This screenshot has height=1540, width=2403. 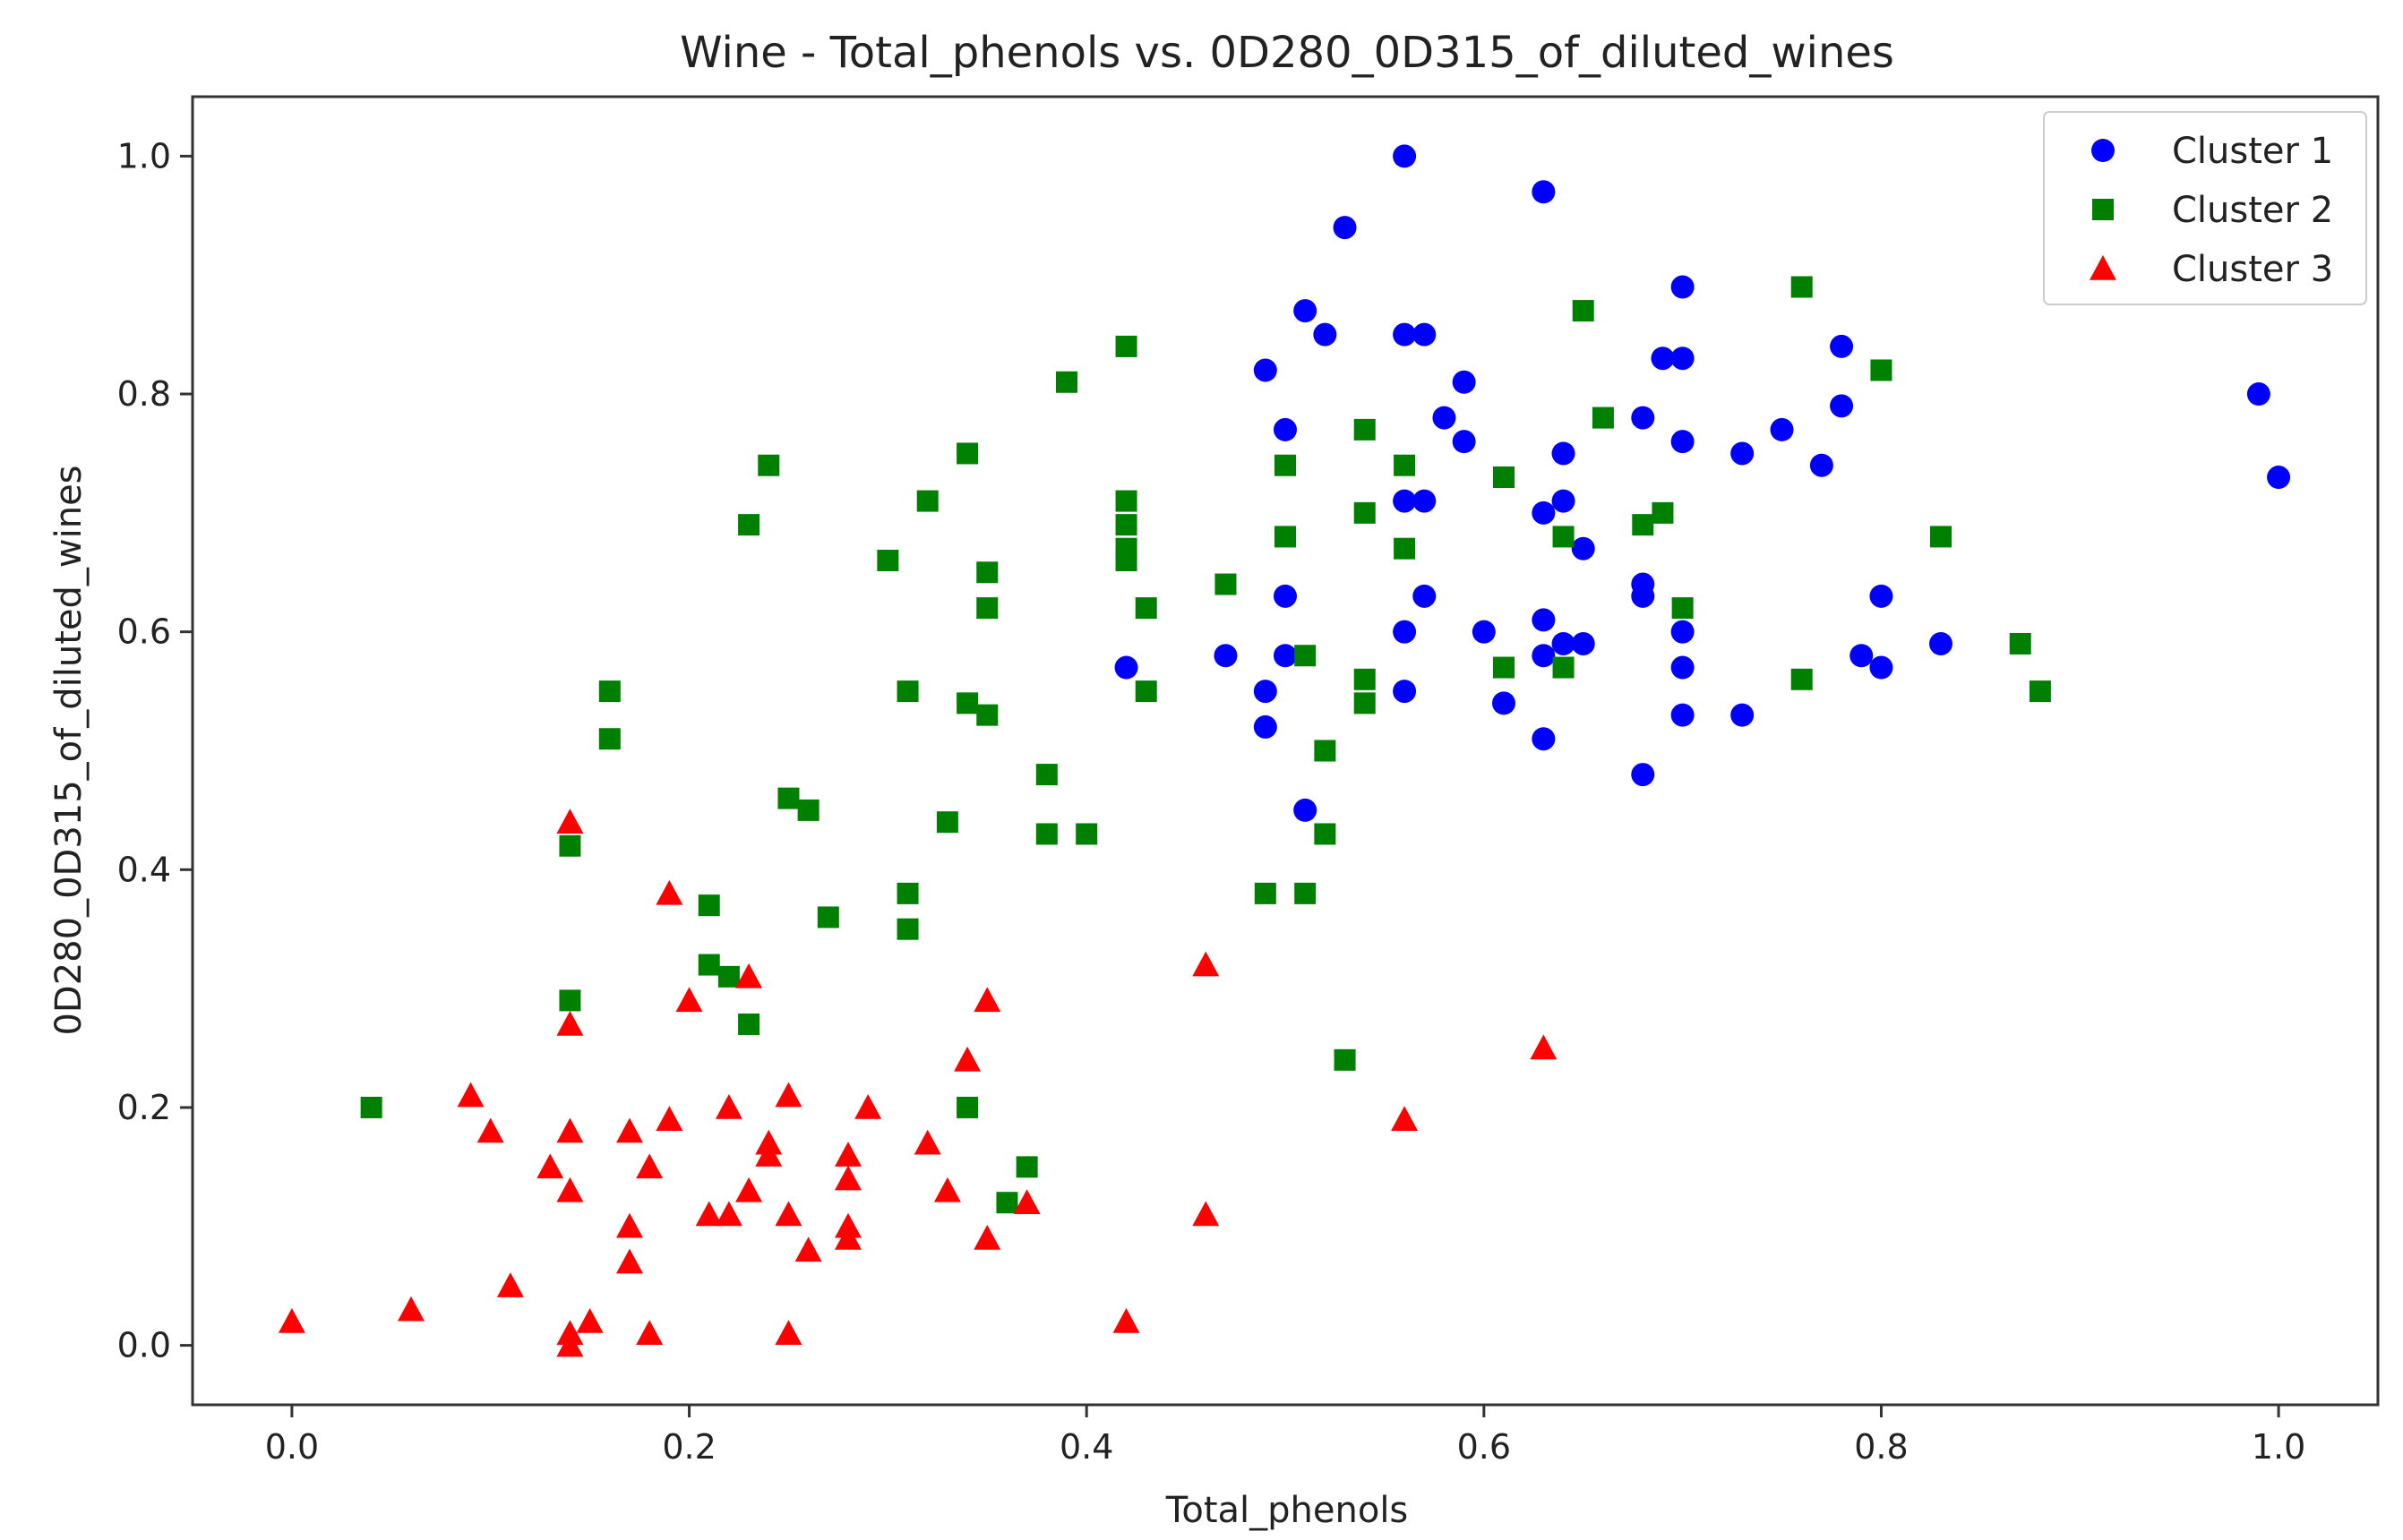 I want to click on legend-label: Cluster 3, so click(x=2252, y=269).